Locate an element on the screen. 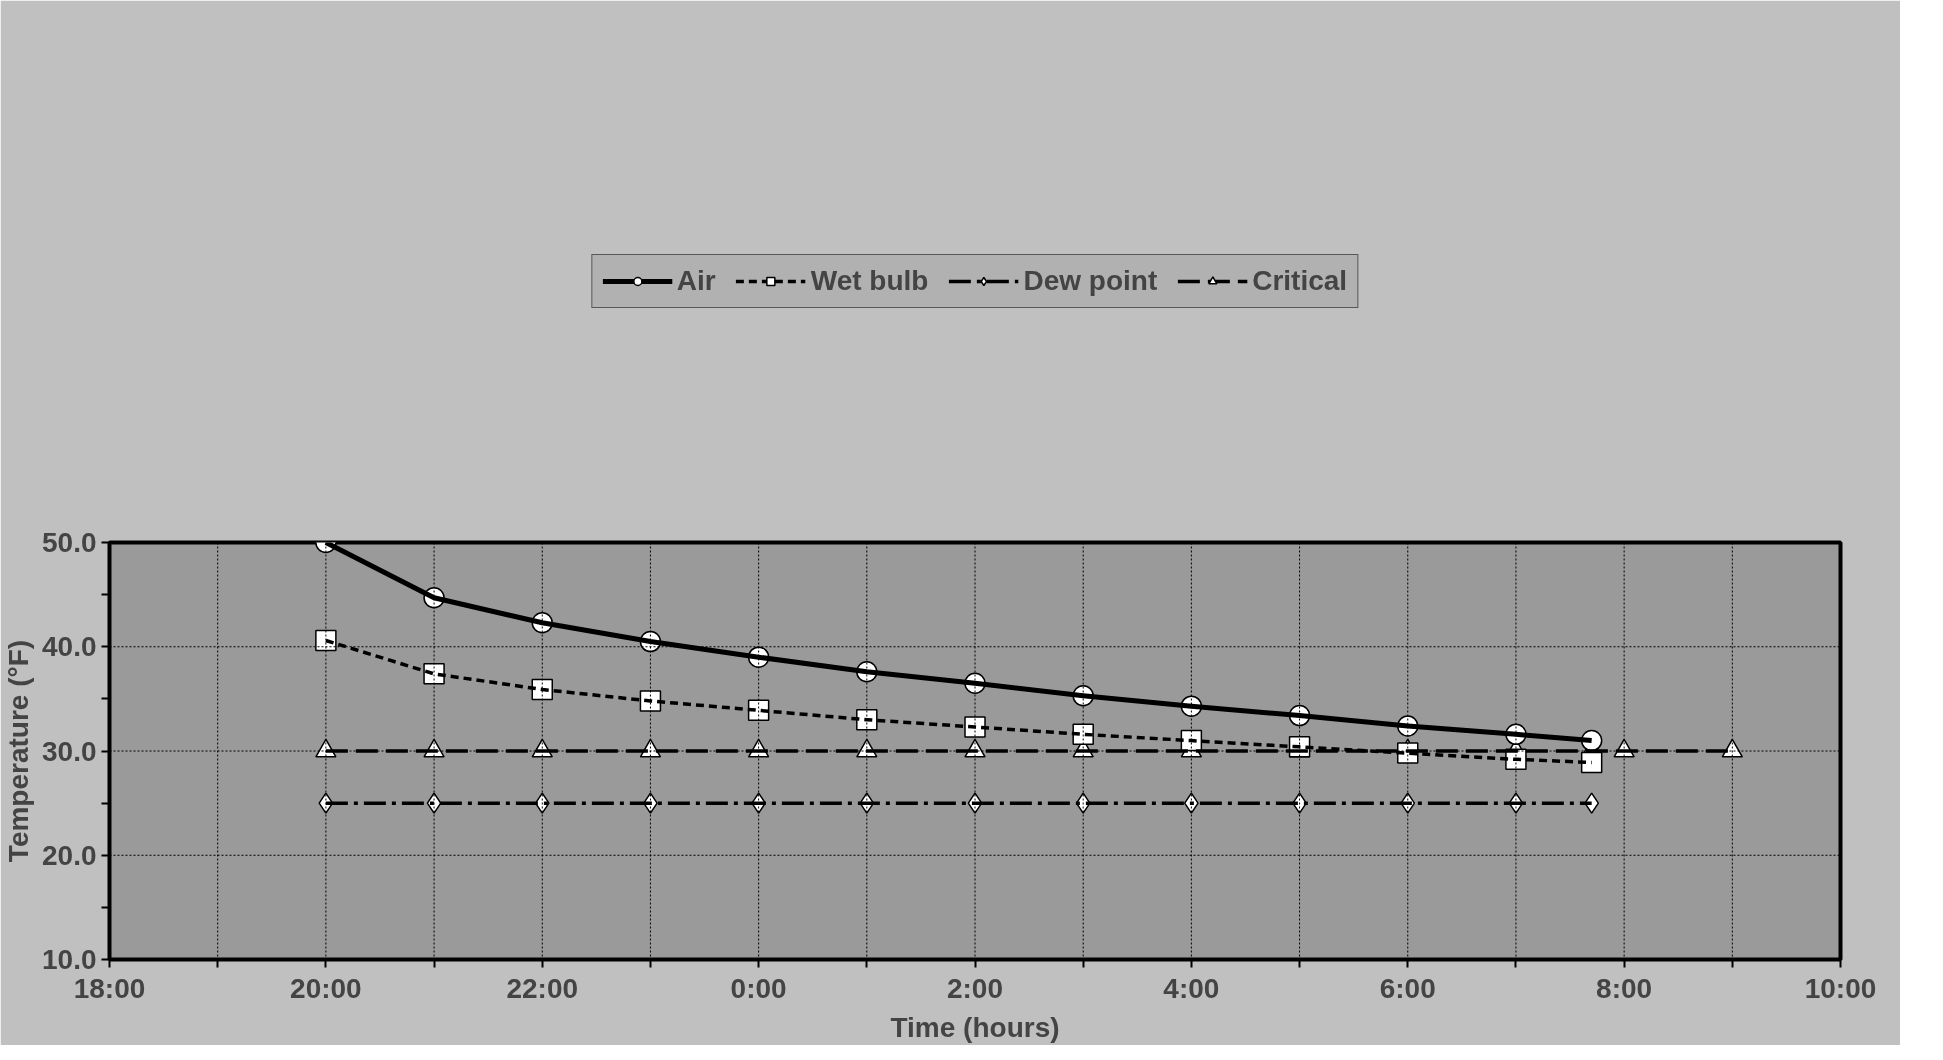 This screenshot has height=1060, width=1943. x-tick-label: 20:00 is located at coordinates (326, 988).